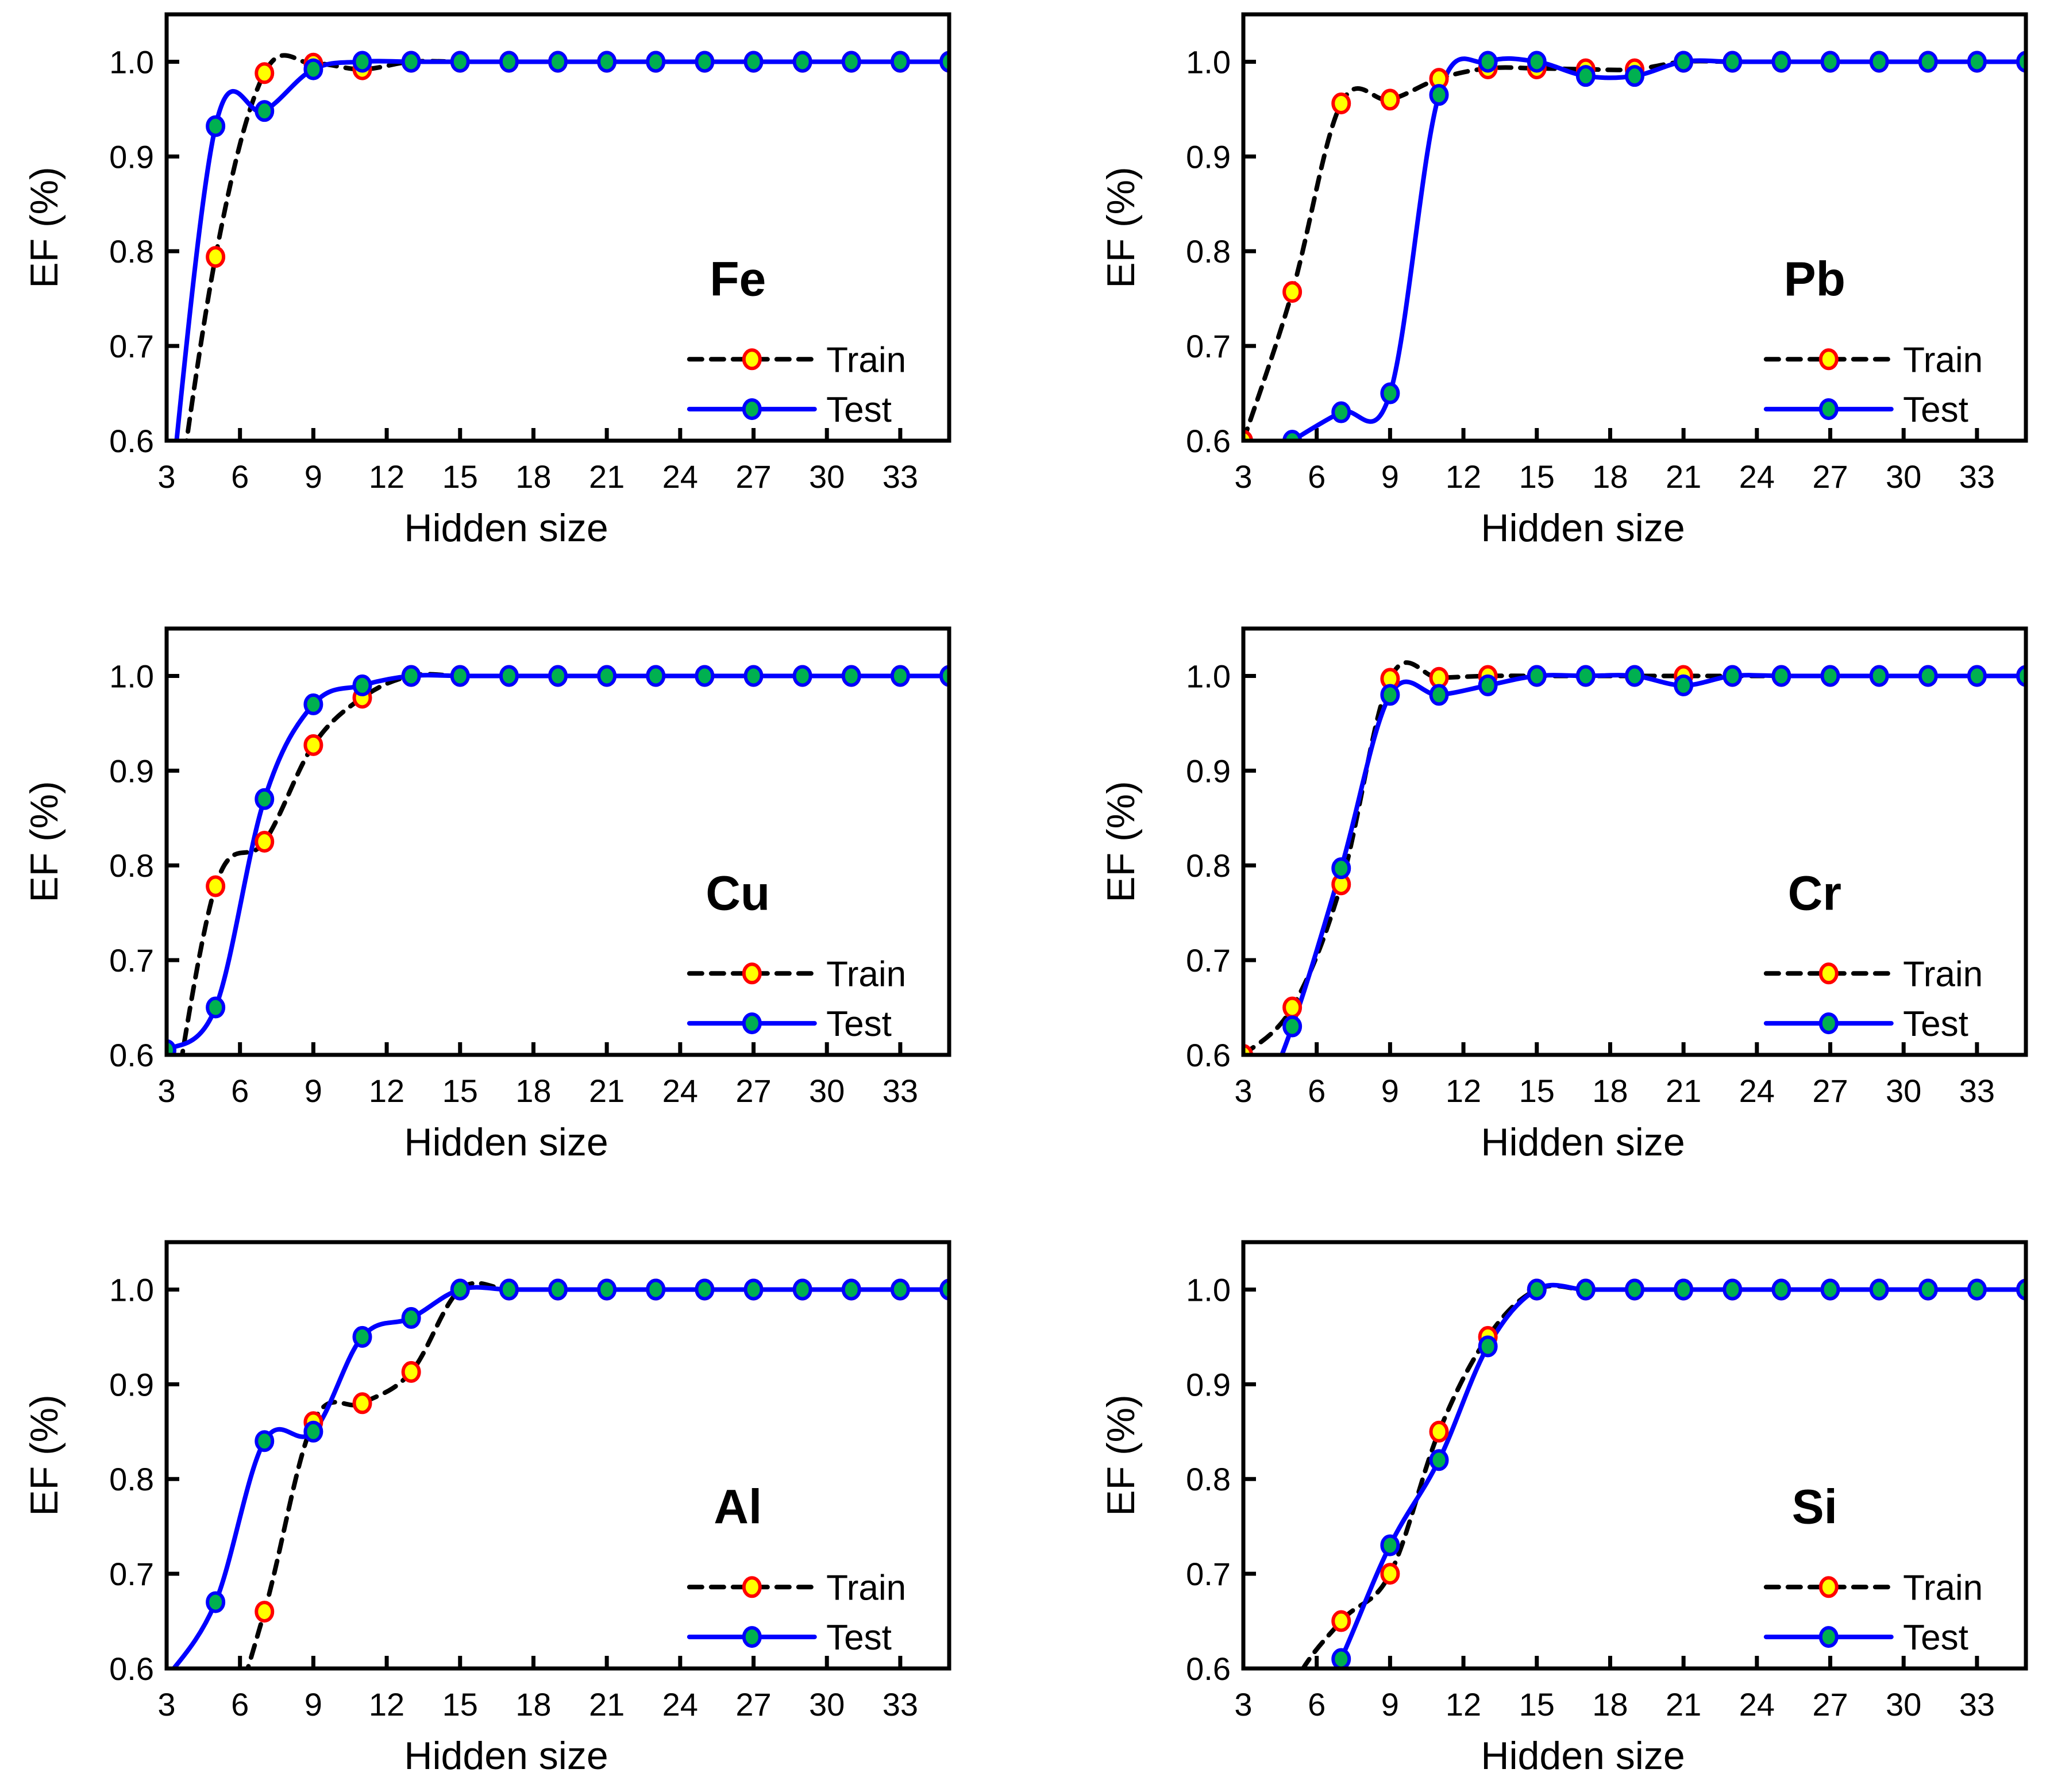 The image size is (2046, 1792). Describe the element at coordinates (1814, 1507) in the screenshot. I see `element-label: Si` at that location.